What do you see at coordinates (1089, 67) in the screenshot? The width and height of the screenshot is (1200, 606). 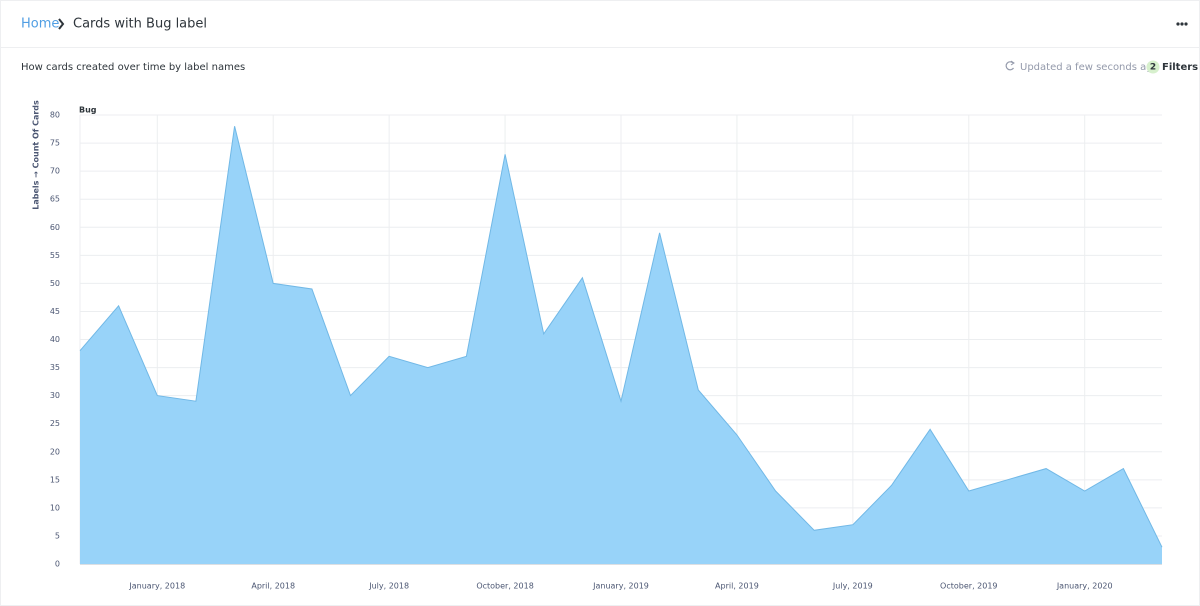 I see `updated-text: Updated a few seconds ago` at bounding box center [1089, 67].